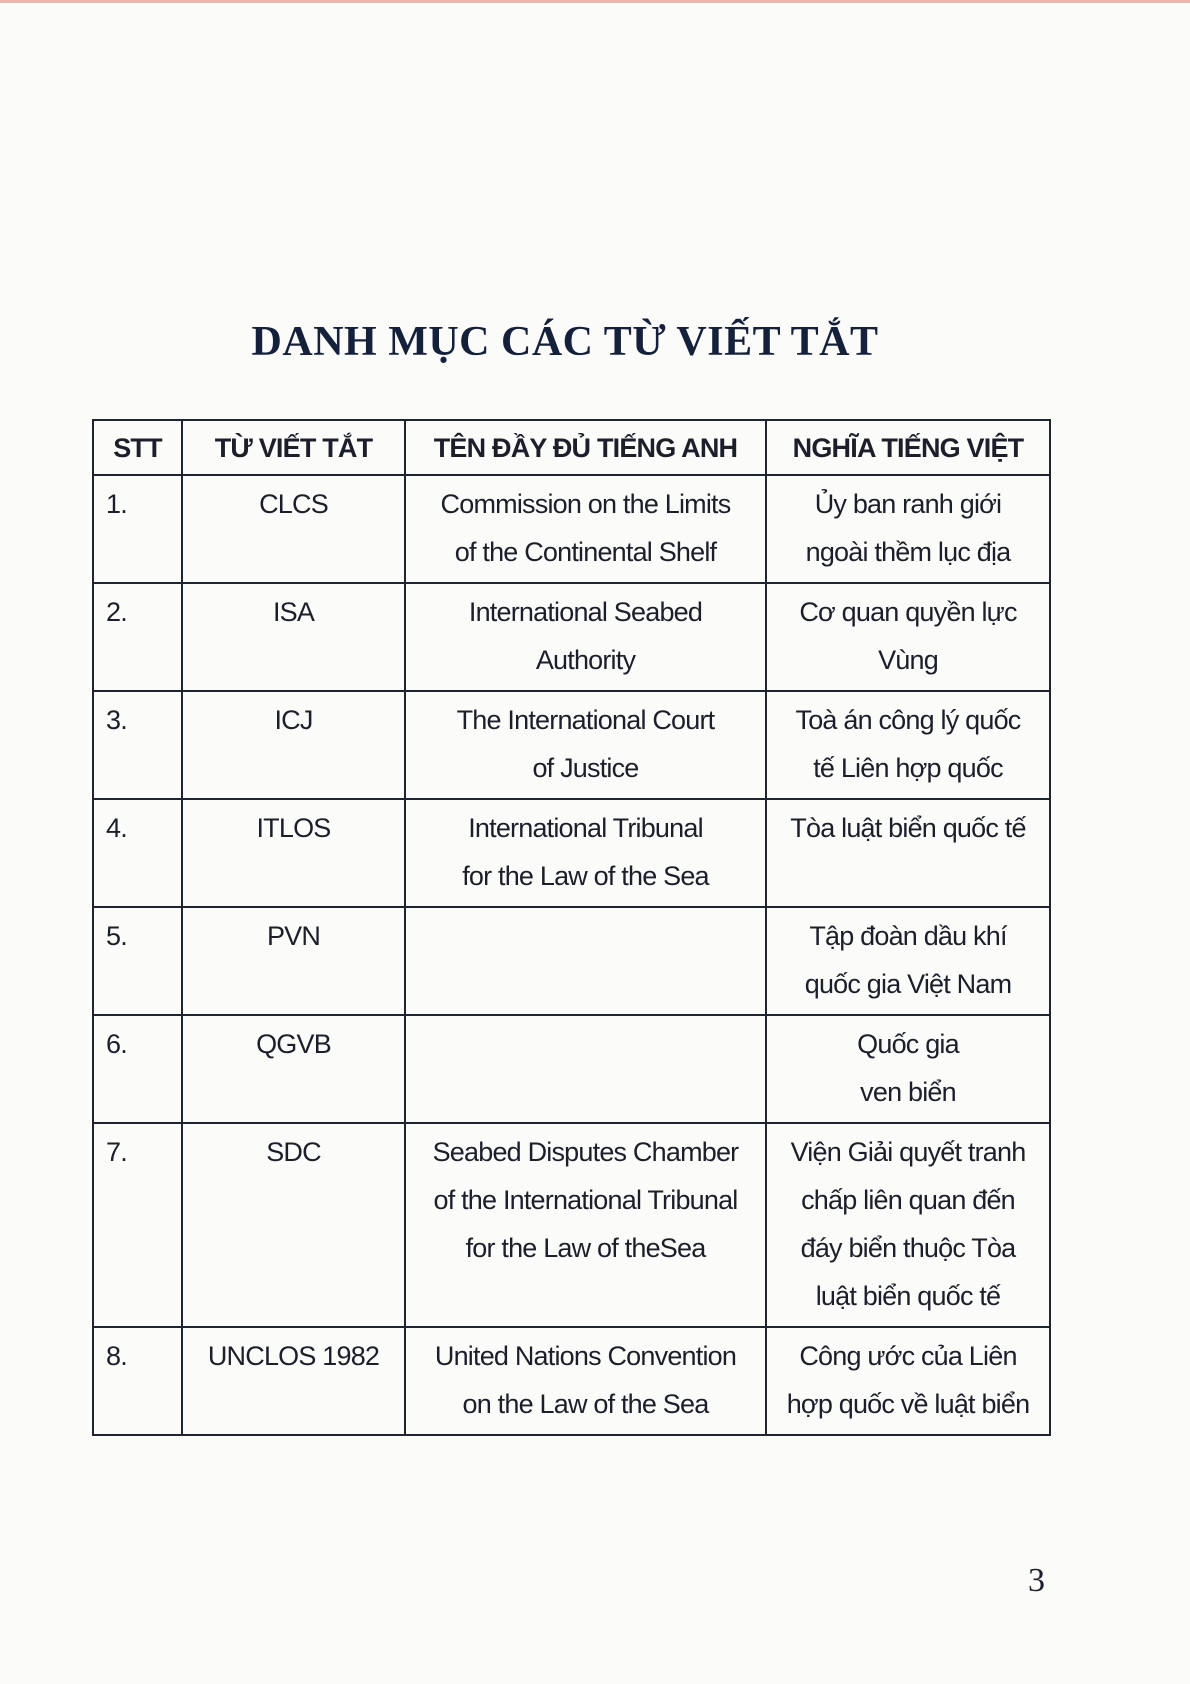 The height and width of the screenshot is (1684, 1190). I want to click on cell-vietnamese-meaning-line: chấp liên quan đến, so click(908, 1200).